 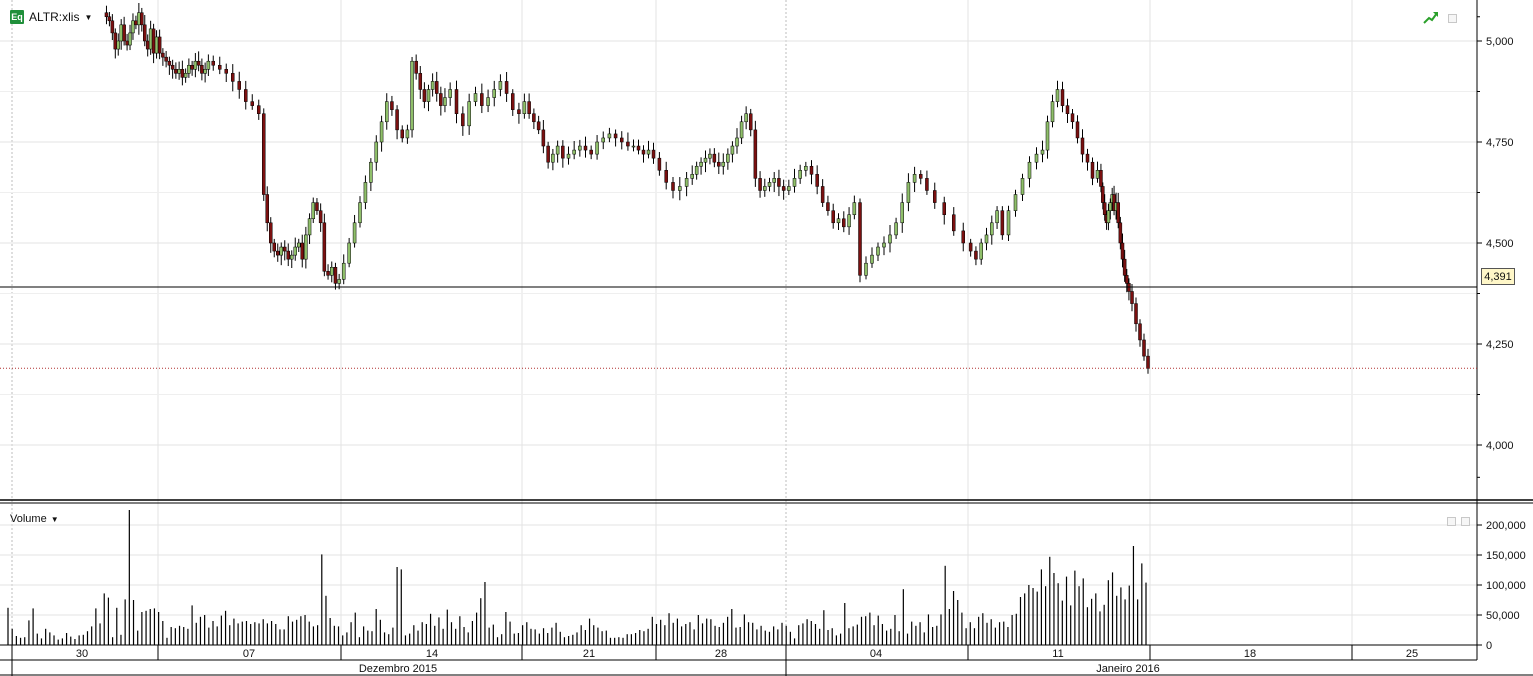 I want to click on volume-selector: Volume ▼, so click(x=34, y=519).